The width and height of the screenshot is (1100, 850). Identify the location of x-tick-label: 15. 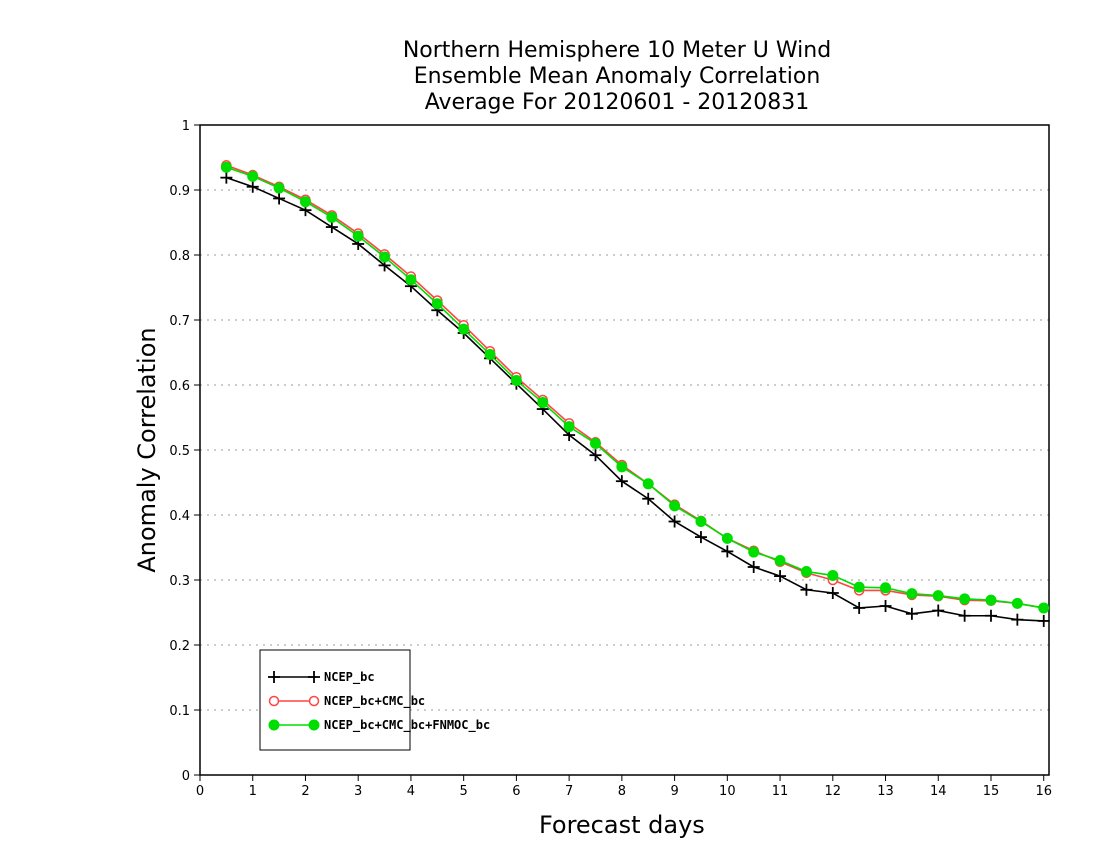
(991, 791).